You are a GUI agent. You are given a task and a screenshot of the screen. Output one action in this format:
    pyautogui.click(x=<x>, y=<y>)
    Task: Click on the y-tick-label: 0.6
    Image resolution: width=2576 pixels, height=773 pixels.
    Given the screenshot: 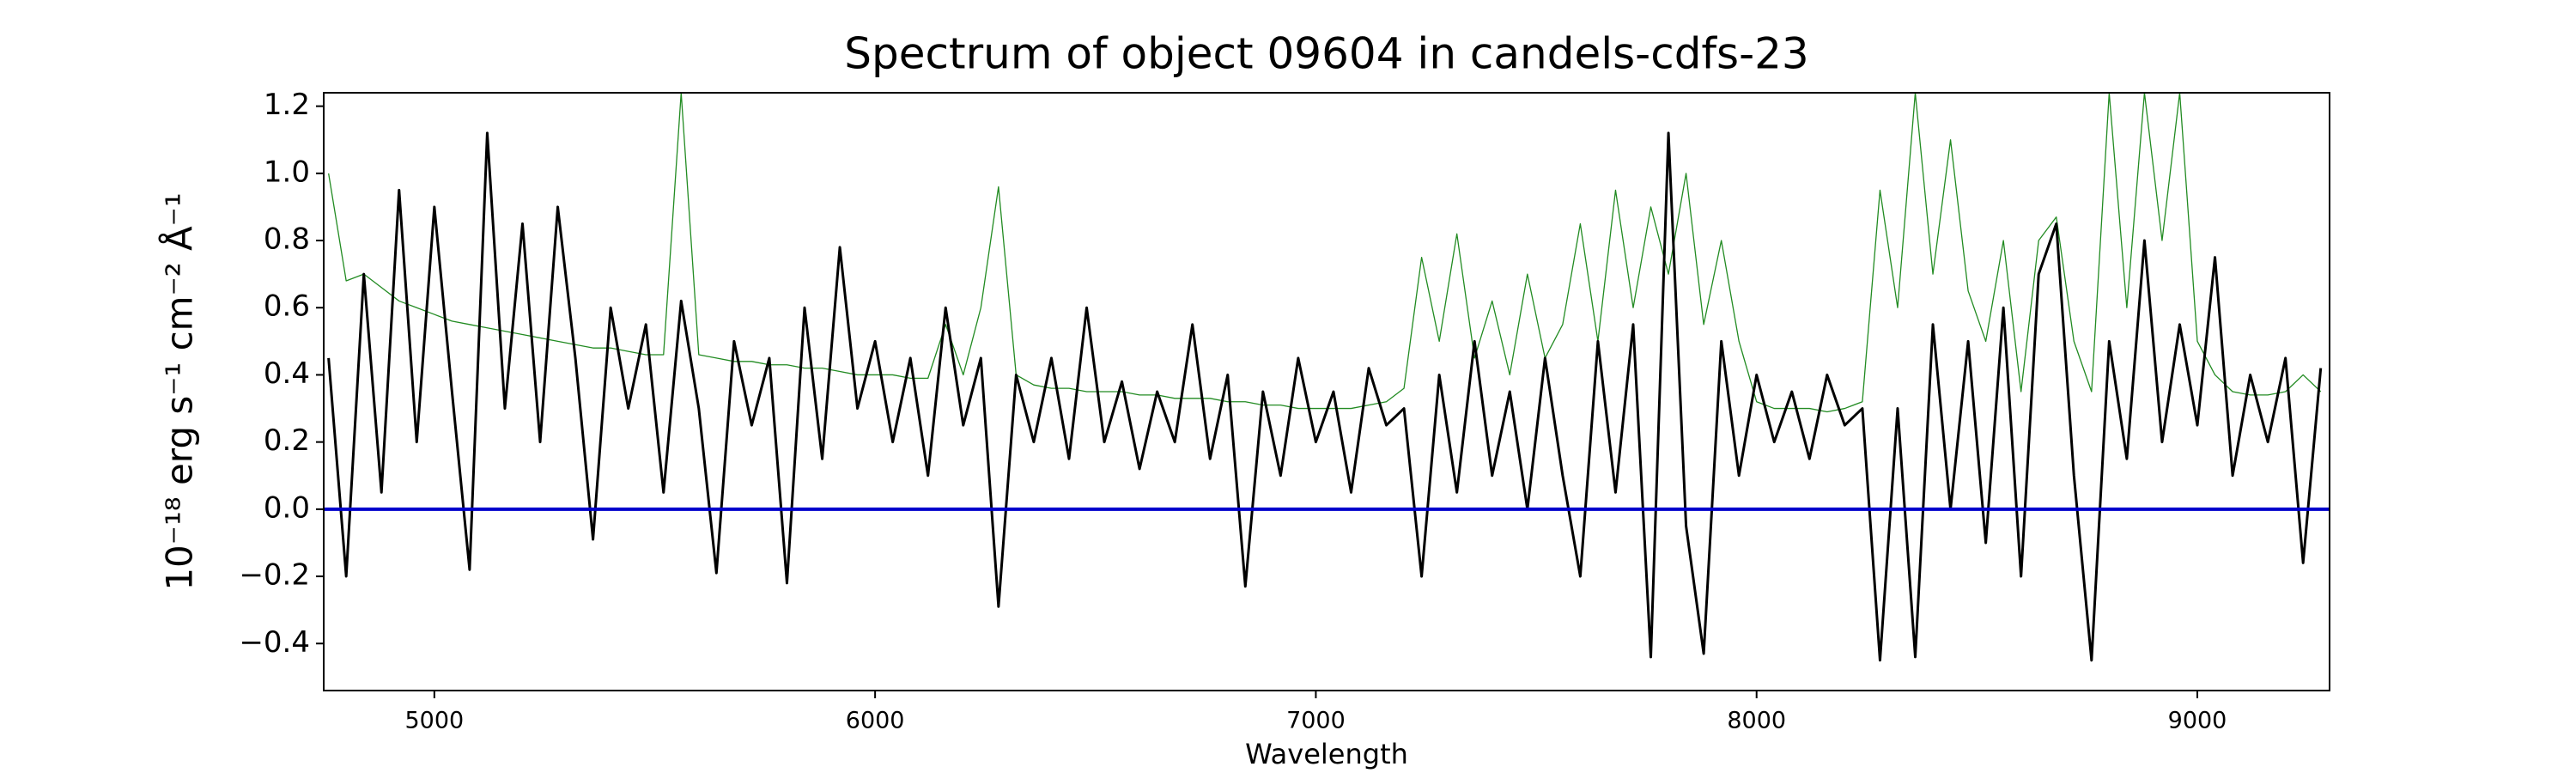 What is the action you would take?
    pyautogui.click(x=287, y=306)
    